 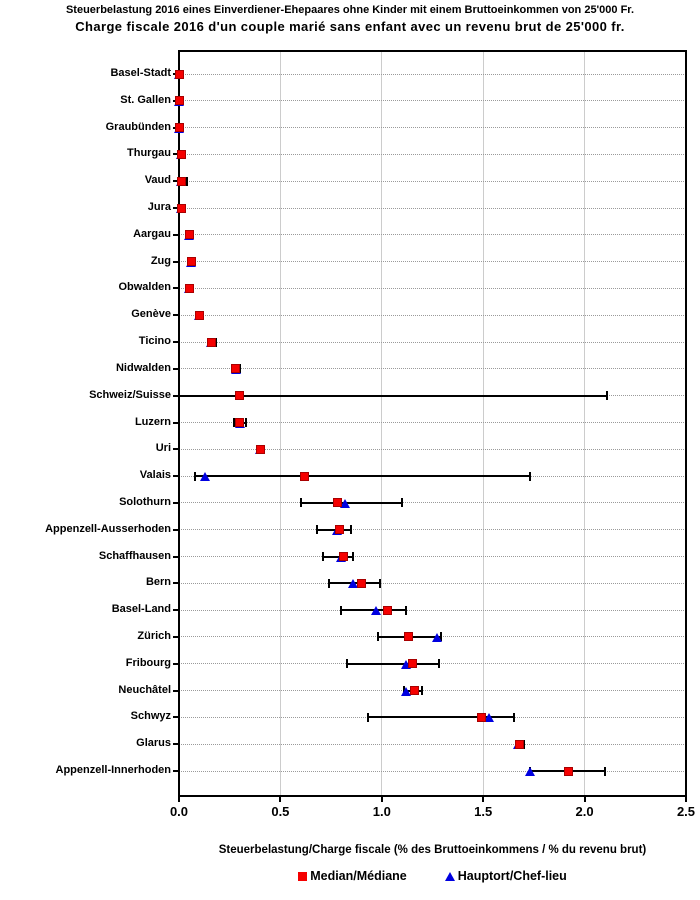 What do you see at coordinates (280, 811) in the screenshot?
I see `x-tick-label: 0.5` at bounding box center [280, 811].